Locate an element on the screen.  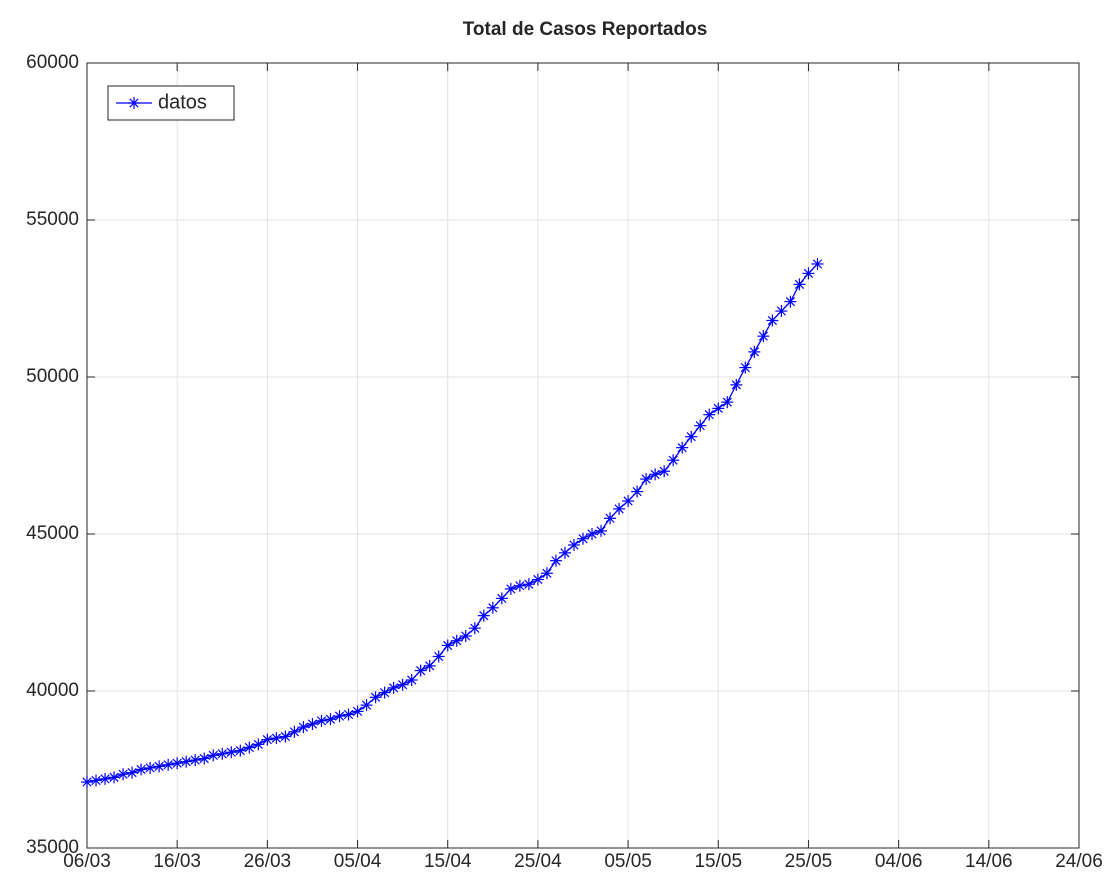
x-tick-label: 25/04 is located at coordinates (538, 861).